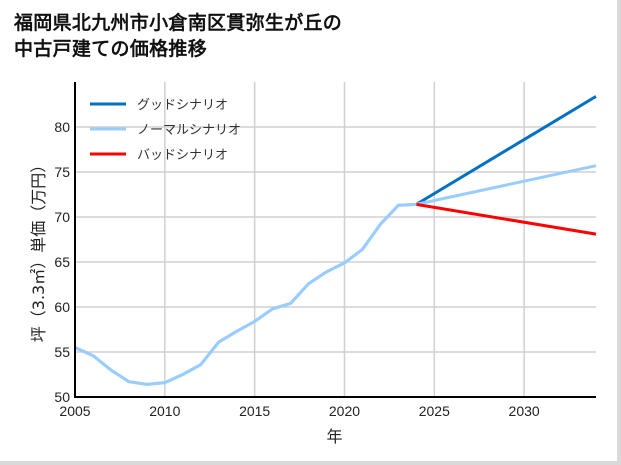 The width and height of the screenshot is (621, 465). I want to click on x-tick-label: 2005, so click(74, 411).